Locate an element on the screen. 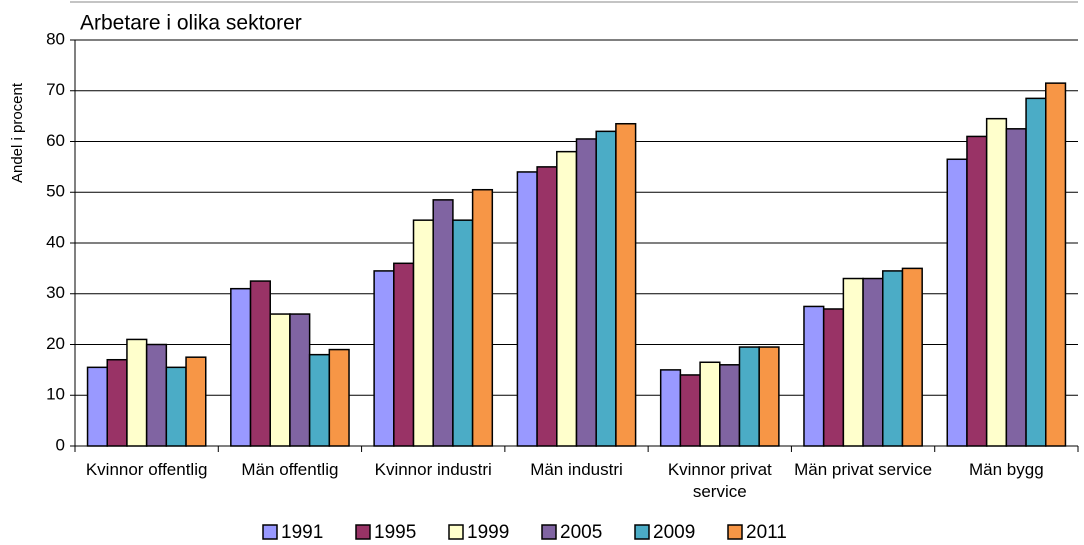  y-tick-label: 60 is located at coordinates (55, 140).